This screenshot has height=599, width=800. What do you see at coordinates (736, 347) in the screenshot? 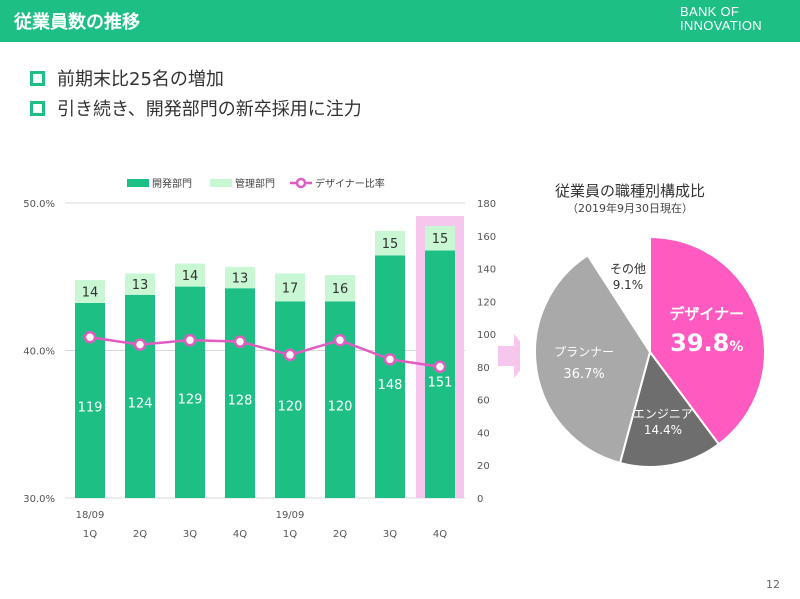
I see `pie-value-unit: %` at bounding box center [736, 347].